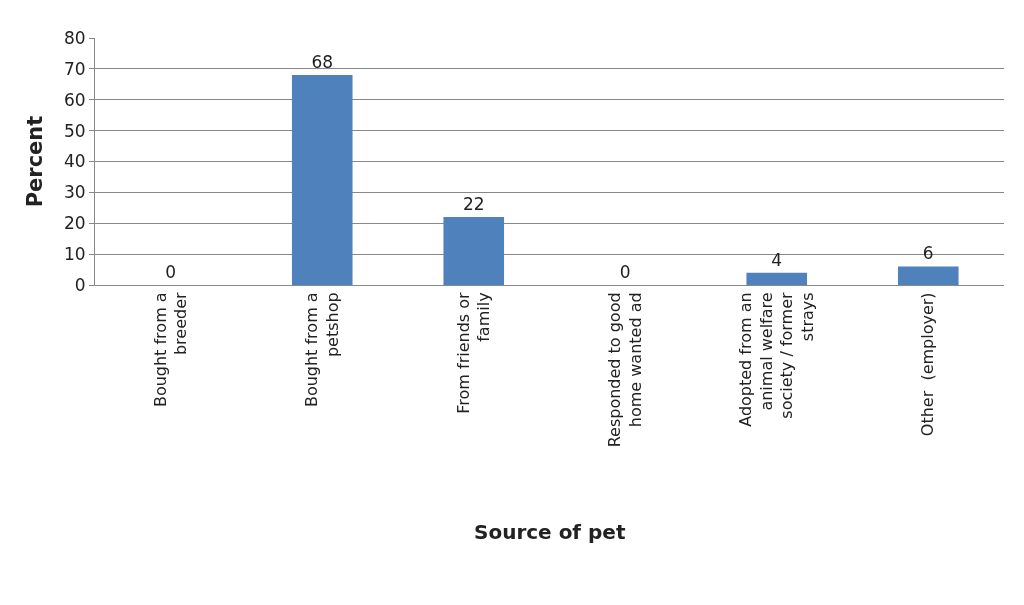  Describe the element at coordinates (928, 364) in the screenshot. I see `x-tick-label: Other (employer)` at that location.